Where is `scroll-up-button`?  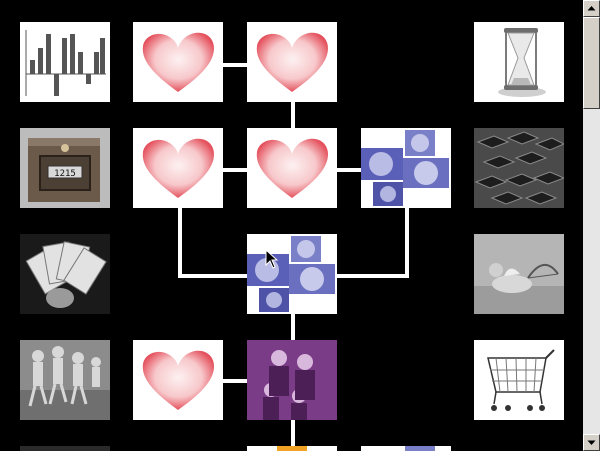
scroll-up-button is located at coordinates (591, 8).